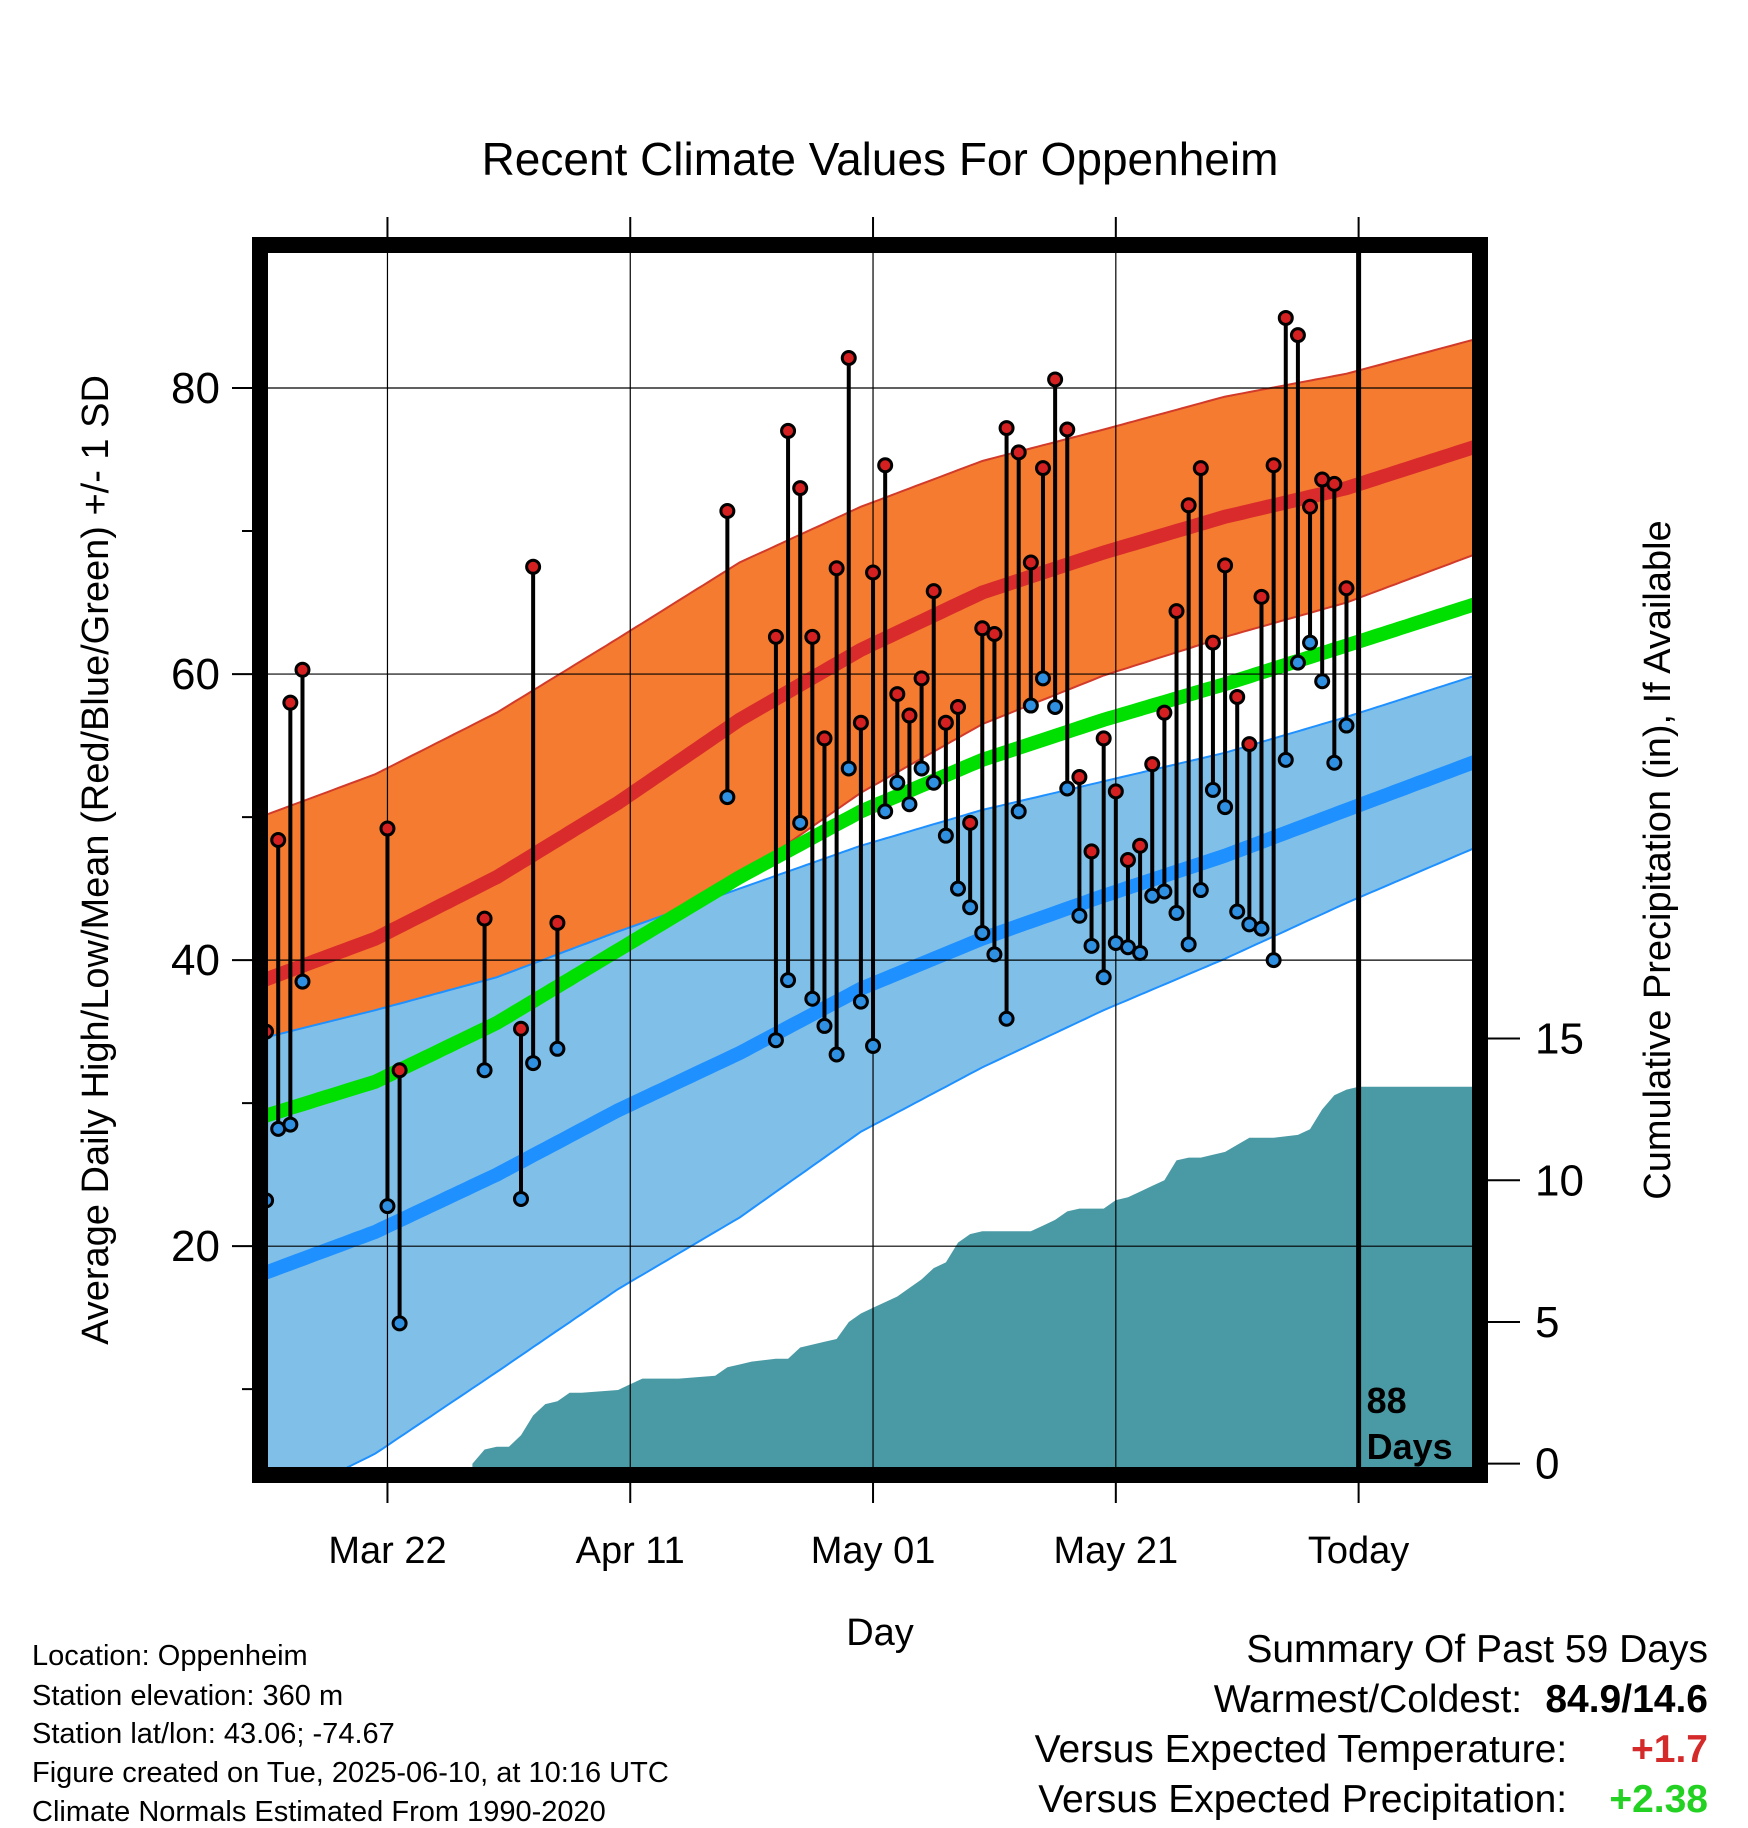  What do you see at coordinates (1477, 1649) in the screenshot?
I see `summary-heading: Summary Of Past 59 Days` at bounding box center [1477, 1649].